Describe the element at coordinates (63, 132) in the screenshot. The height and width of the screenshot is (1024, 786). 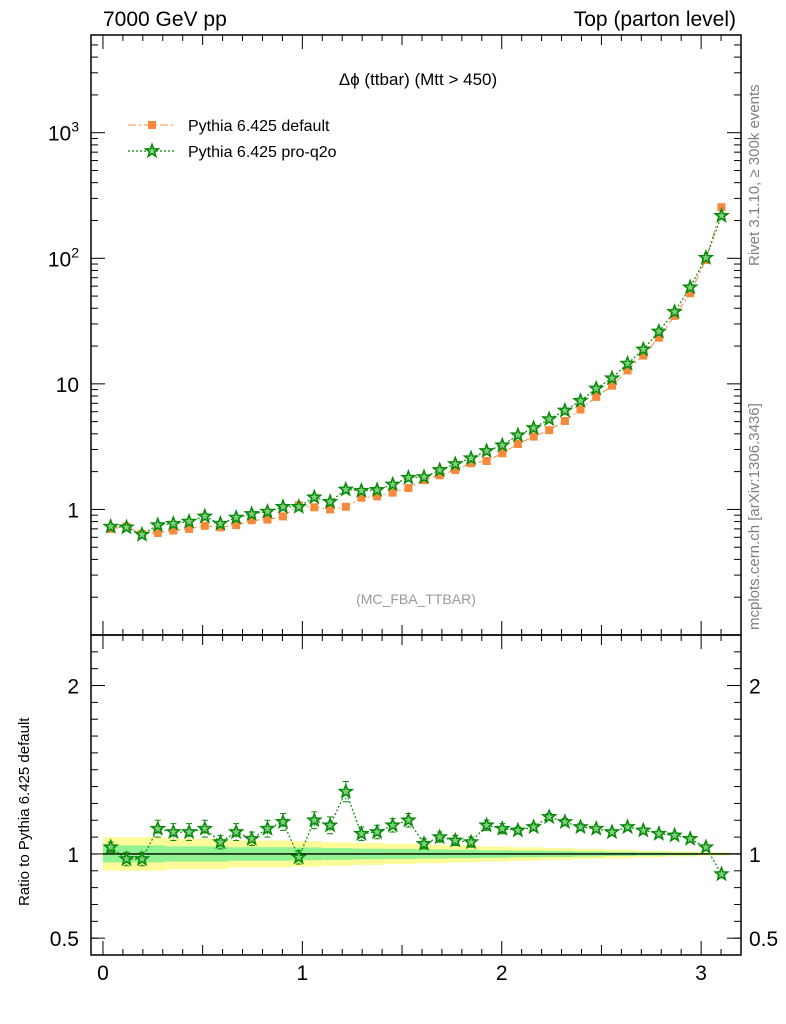
I see `y-tick-label: 103` at that location.